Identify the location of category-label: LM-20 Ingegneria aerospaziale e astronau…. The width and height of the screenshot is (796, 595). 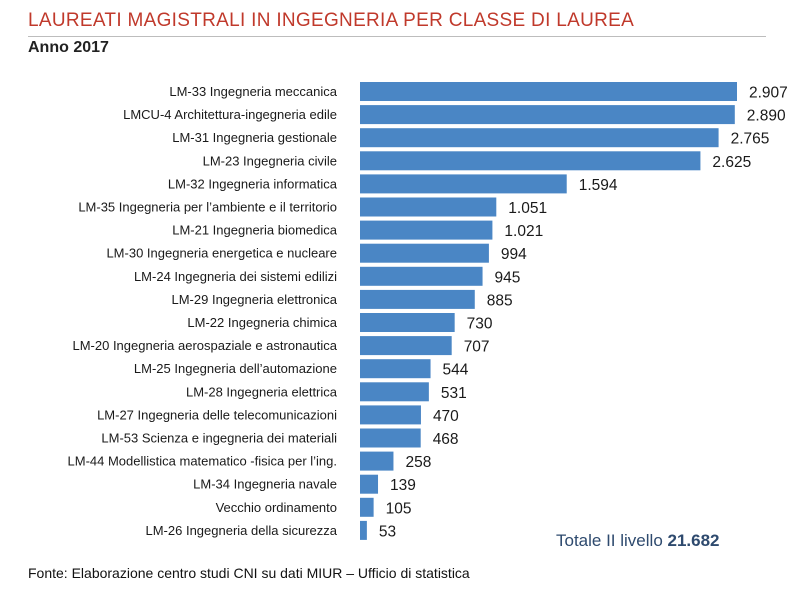
(204, 345).